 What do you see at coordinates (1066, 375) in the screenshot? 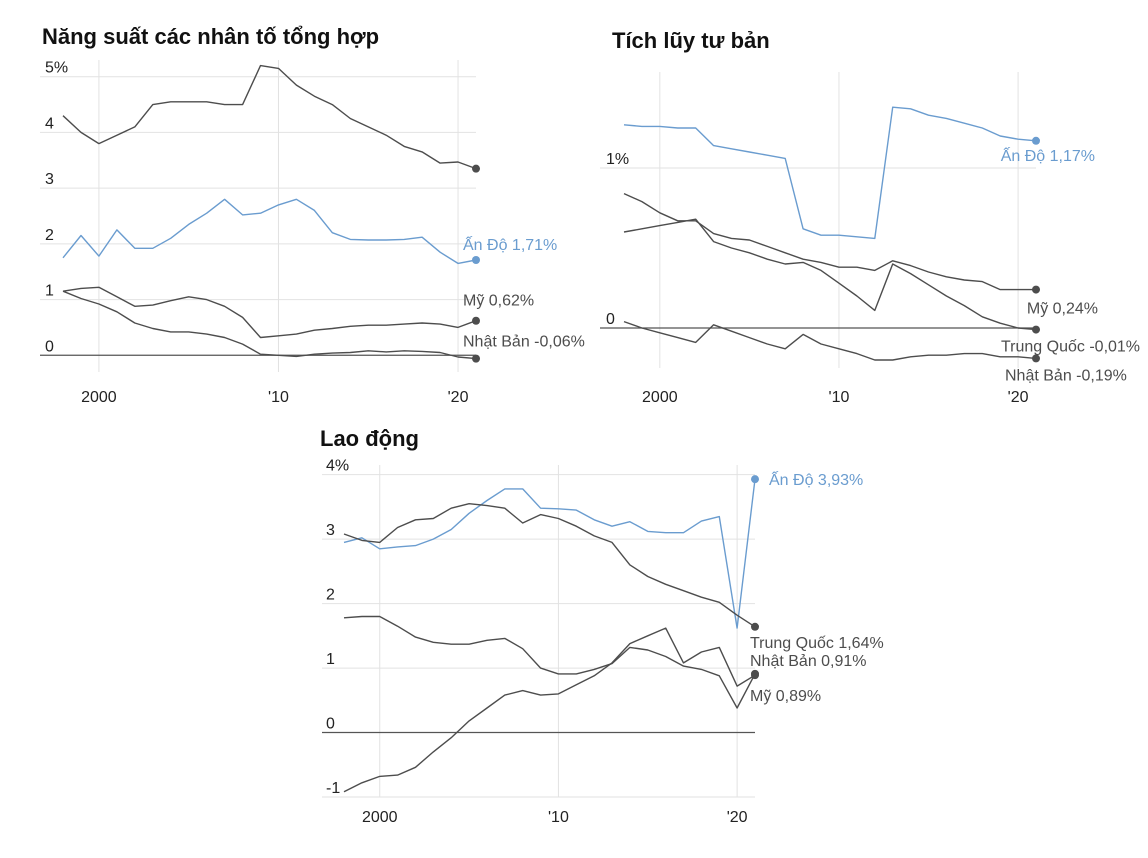
I see `series-end-label: Nhật Bản -0,19%` at bounding box center [1066, 375].